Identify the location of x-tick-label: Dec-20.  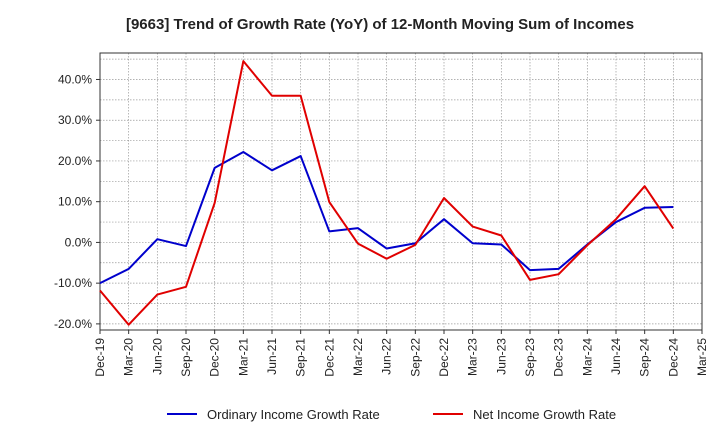
(215, 357).